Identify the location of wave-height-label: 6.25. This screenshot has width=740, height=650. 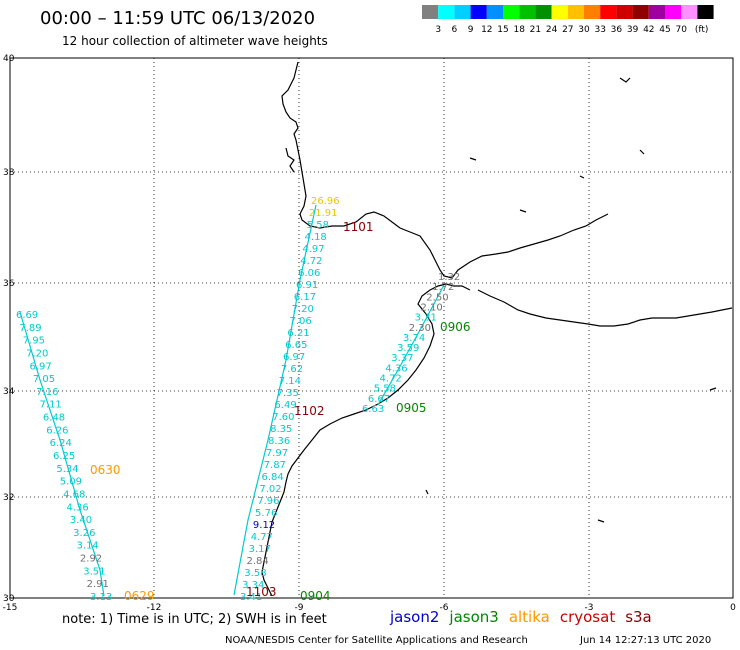
(64, 456).